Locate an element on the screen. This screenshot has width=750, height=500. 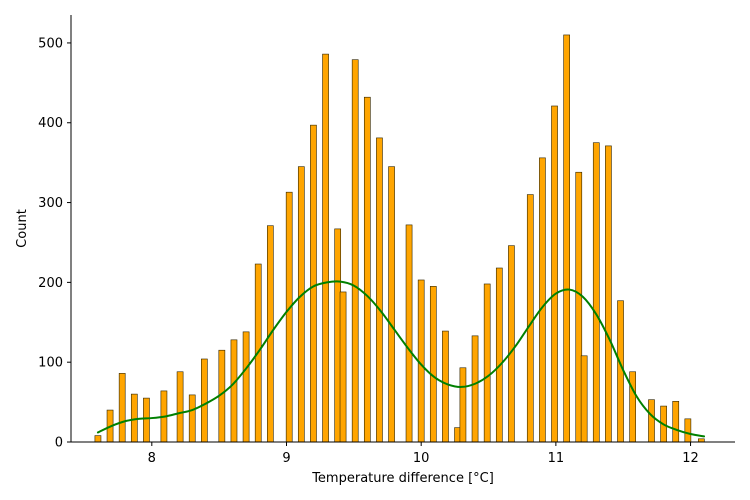
y-tick-label: 500 is located at coordinates (50, 43).